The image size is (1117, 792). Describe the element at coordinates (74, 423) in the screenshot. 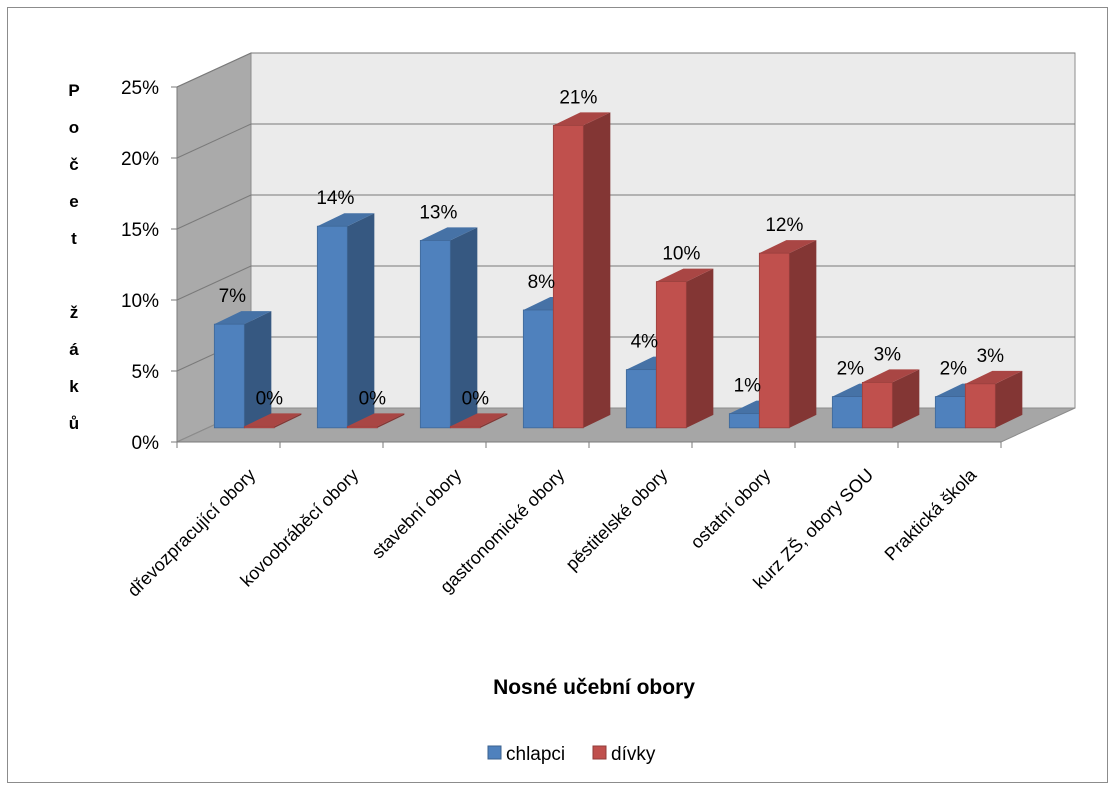

I see `y-axis-title-letter: ů` at that location.